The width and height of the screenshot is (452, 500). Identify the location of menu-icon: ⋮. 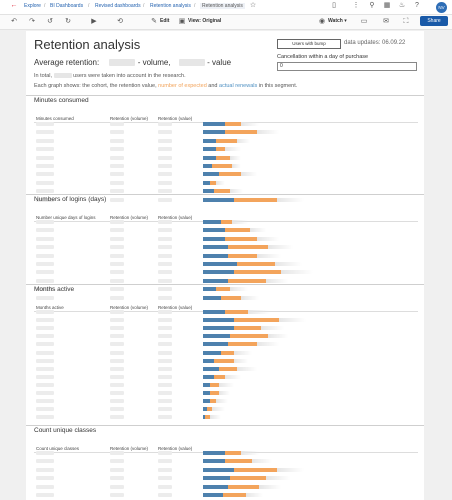
(356, 5).